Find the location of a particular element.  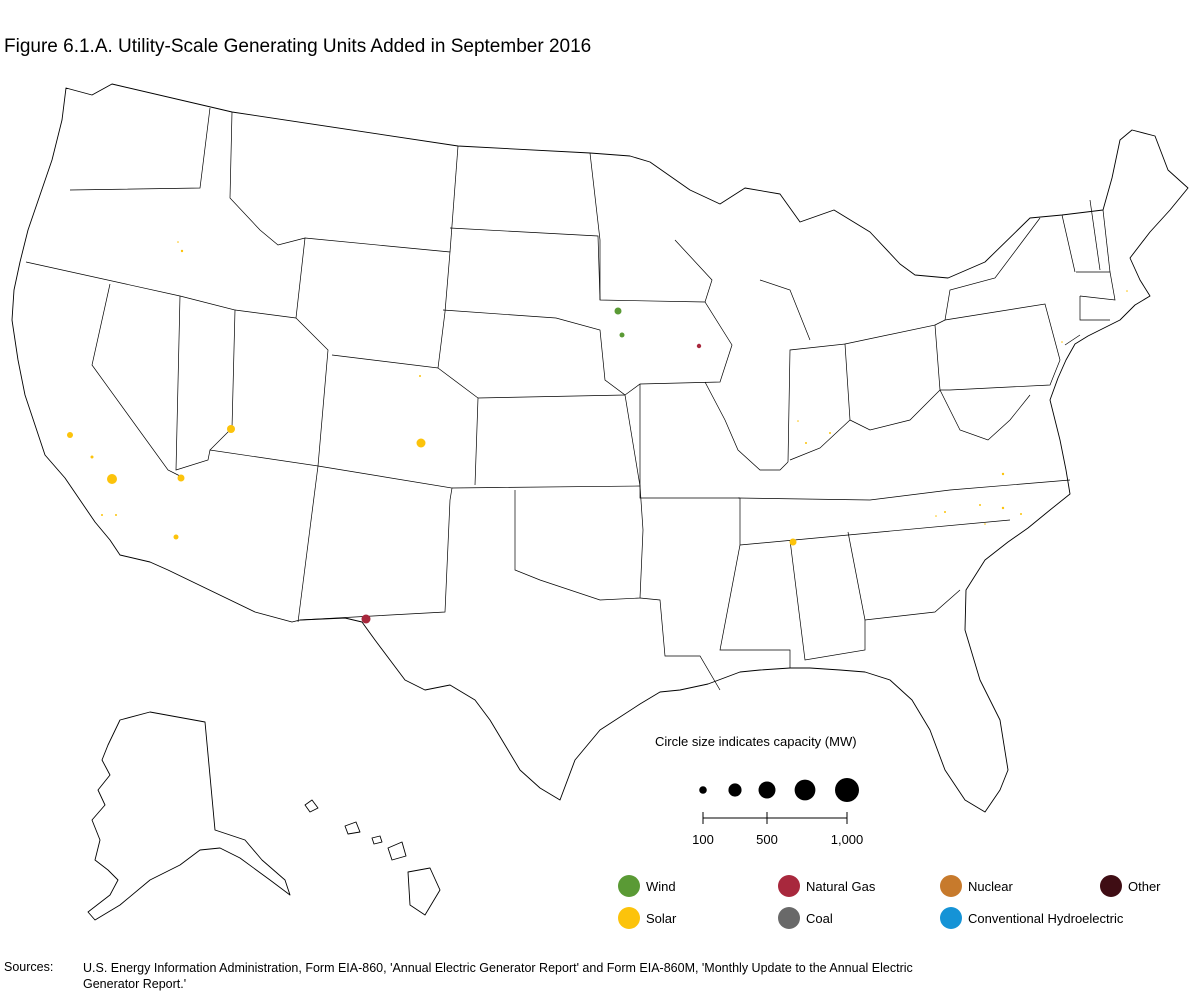

legend-natural-gas: Natural Gas is located at coordinates (826, 886).